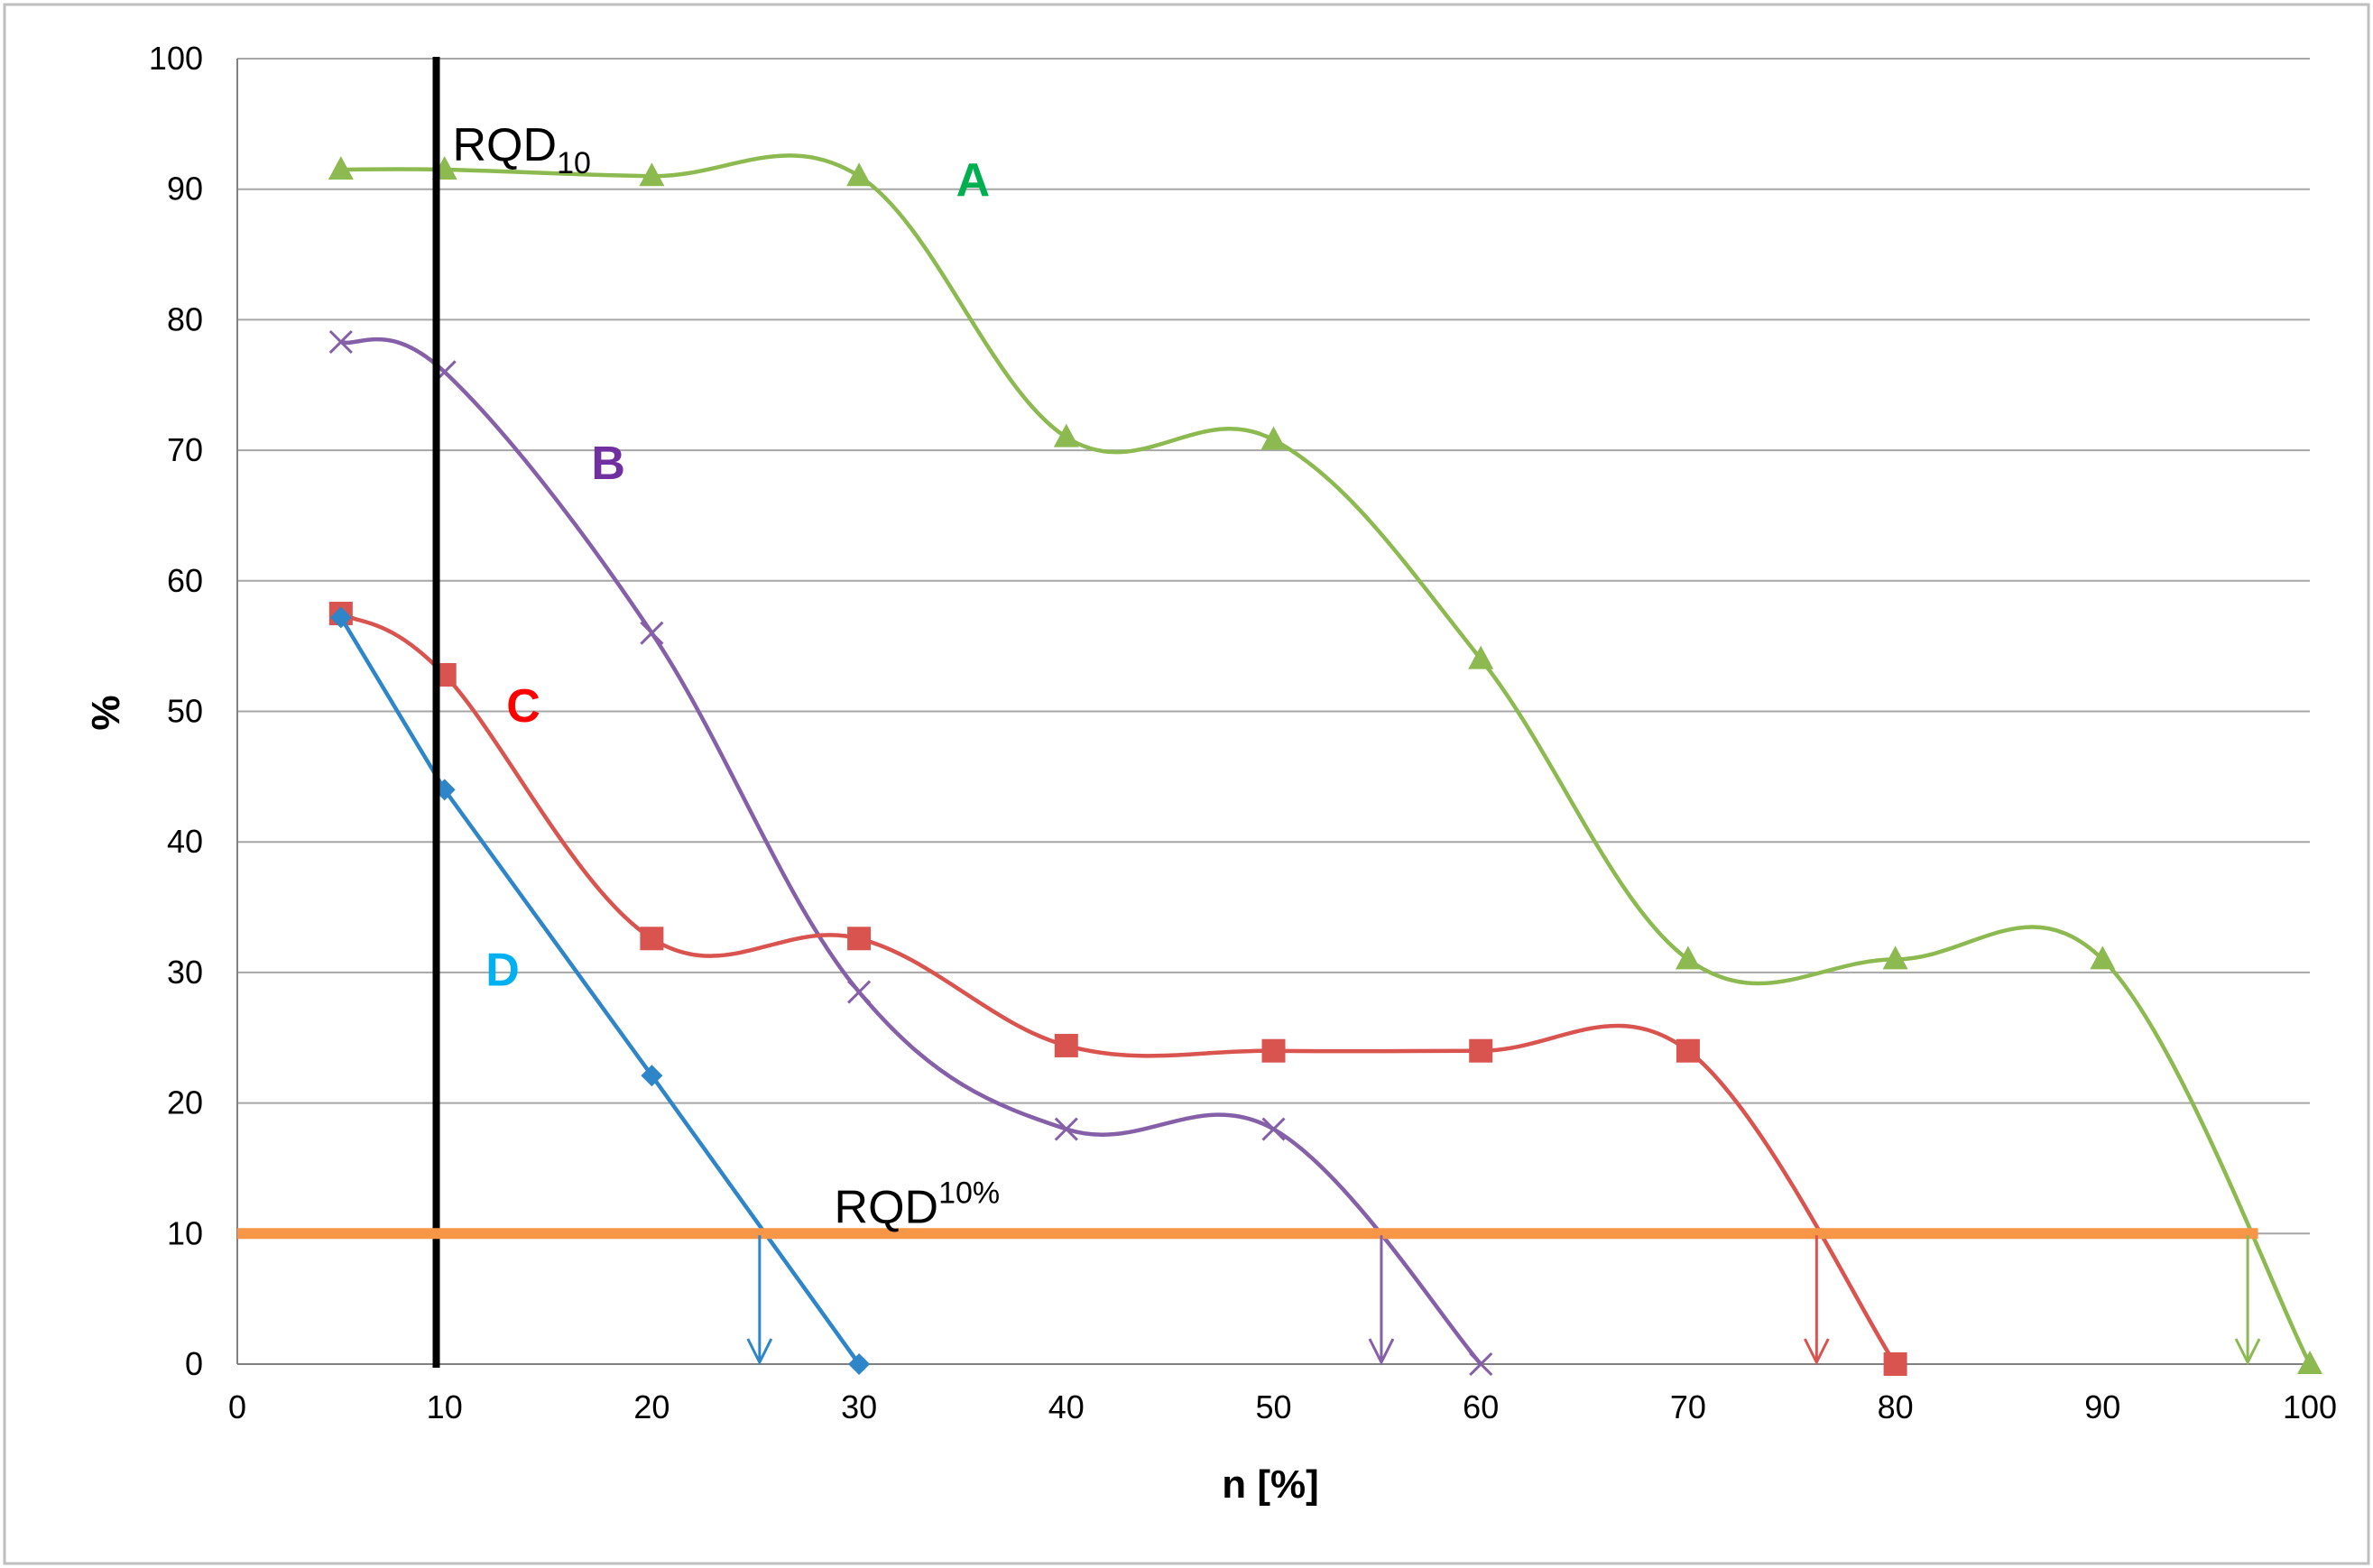 This screenshot has width=2373, height=1568. I want to click on point-B-30-stroke, so click(859, 992).